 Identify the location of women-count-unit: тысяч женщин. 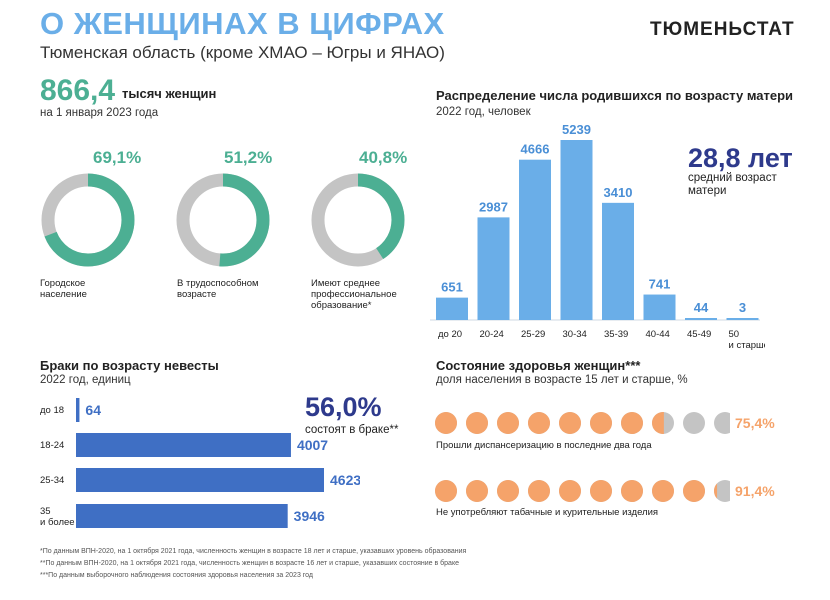
(169, 93).